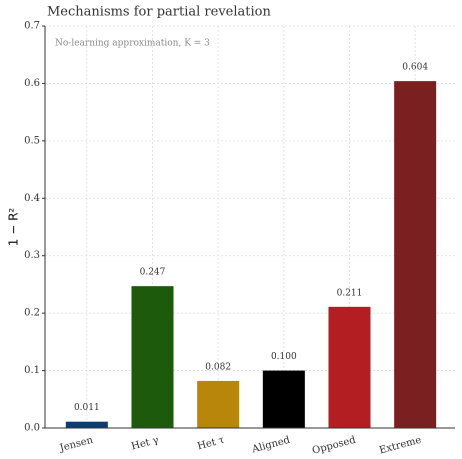  I want to click on y-tick-label: 0.0, so click(32, 428).